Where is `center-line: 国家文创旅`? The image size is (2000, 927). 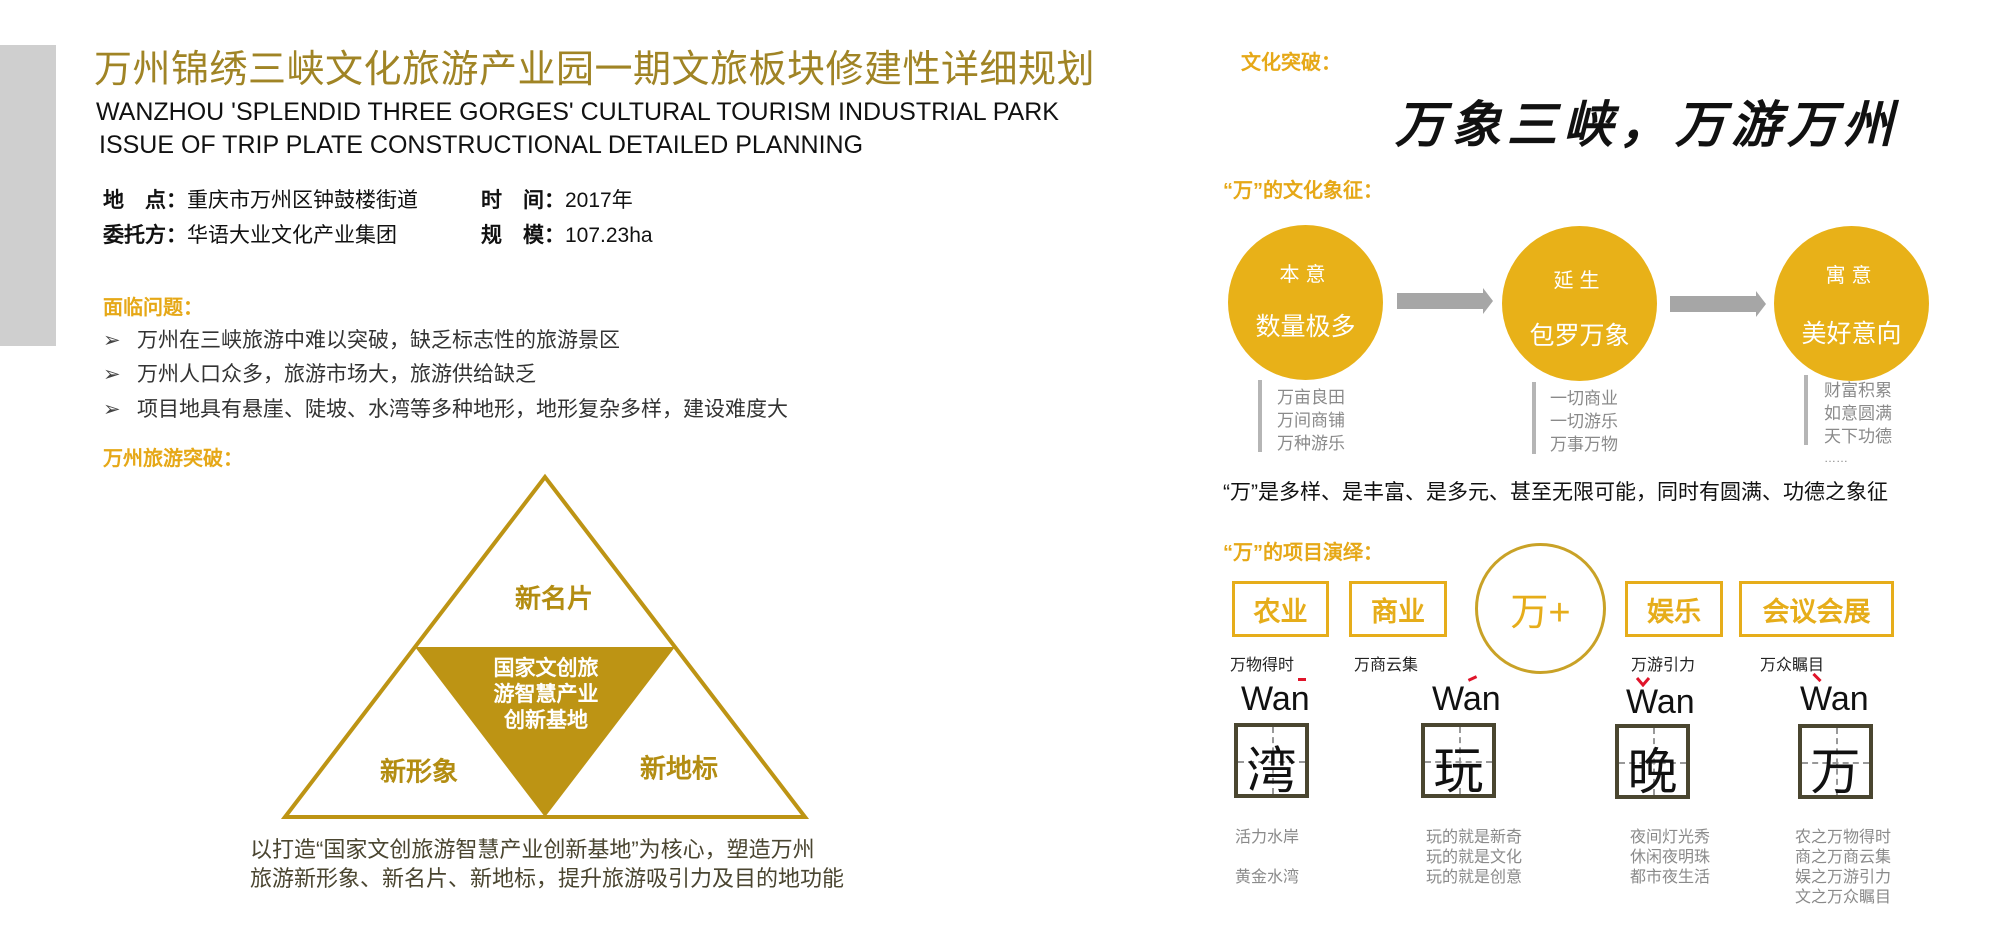
center-line: 国家文创旅 is located at coordinates (546, 668).